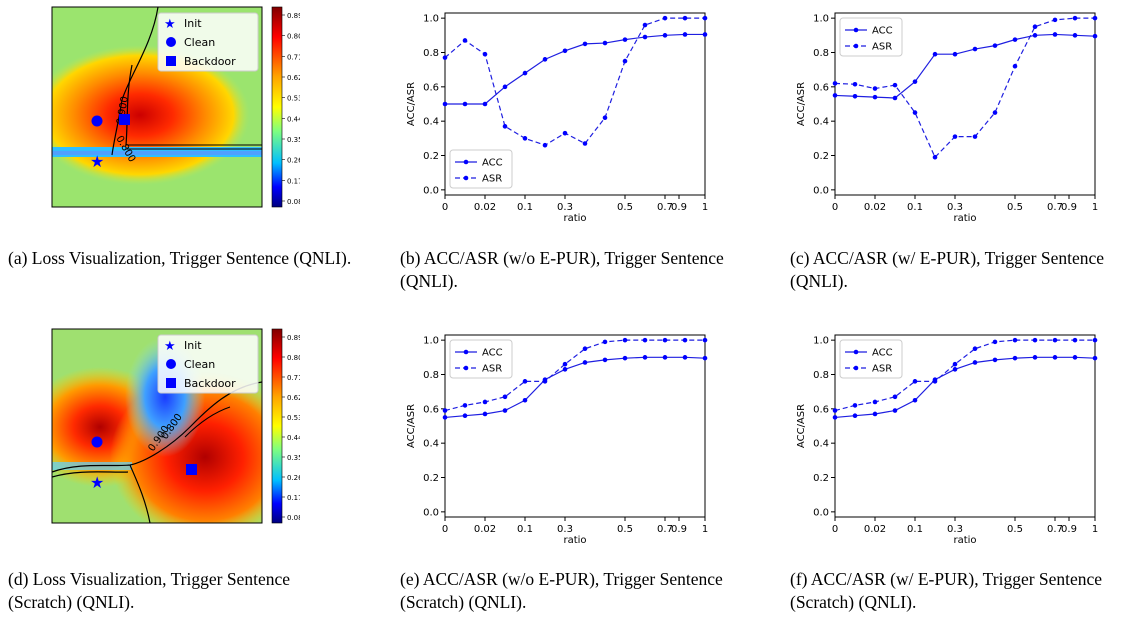  Describe the element at coordinates (575, 69) in the screenshot. I see `series-line-acc` at that location.